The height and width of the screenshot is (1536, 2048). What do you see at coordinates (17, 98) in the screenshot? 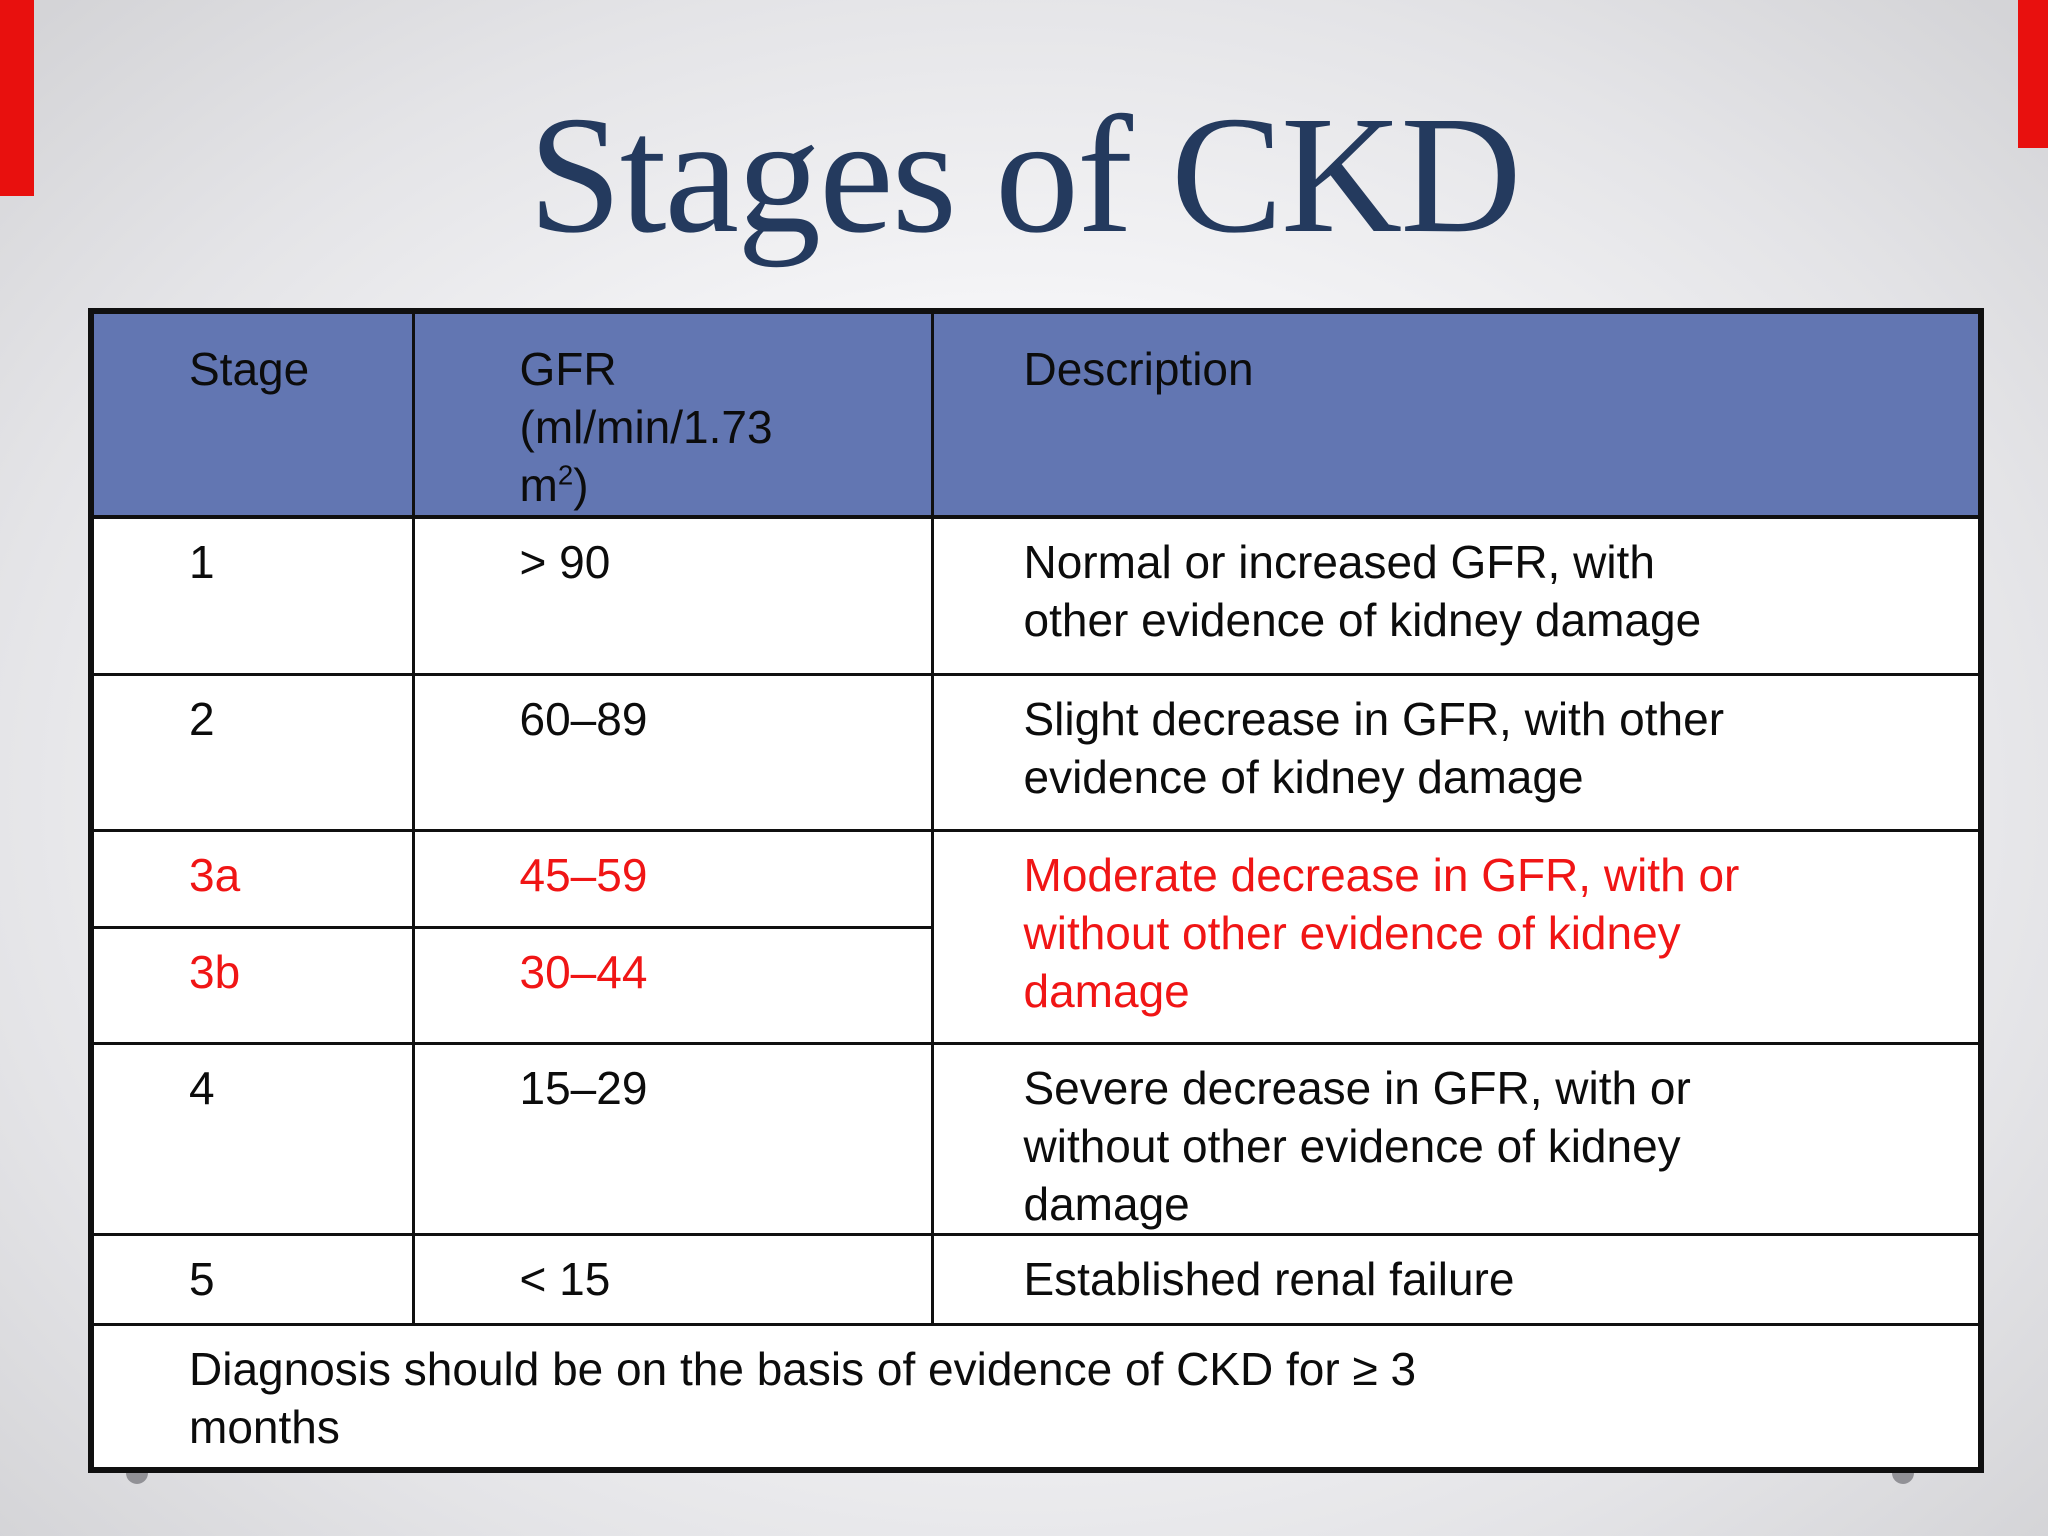
I see `red-corner-mark-left` at bounding box center [17, 98].